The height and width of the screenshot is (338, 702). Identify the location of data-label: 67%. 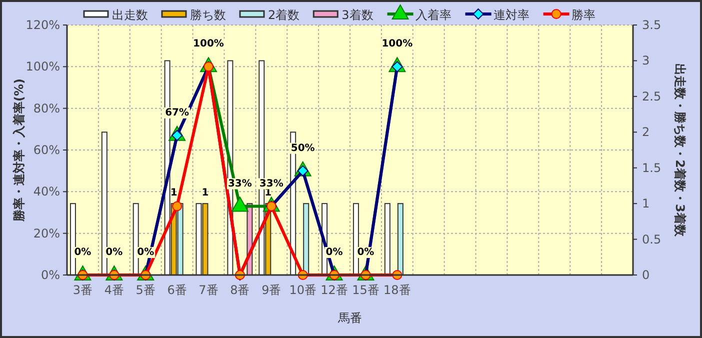
(177, 112).